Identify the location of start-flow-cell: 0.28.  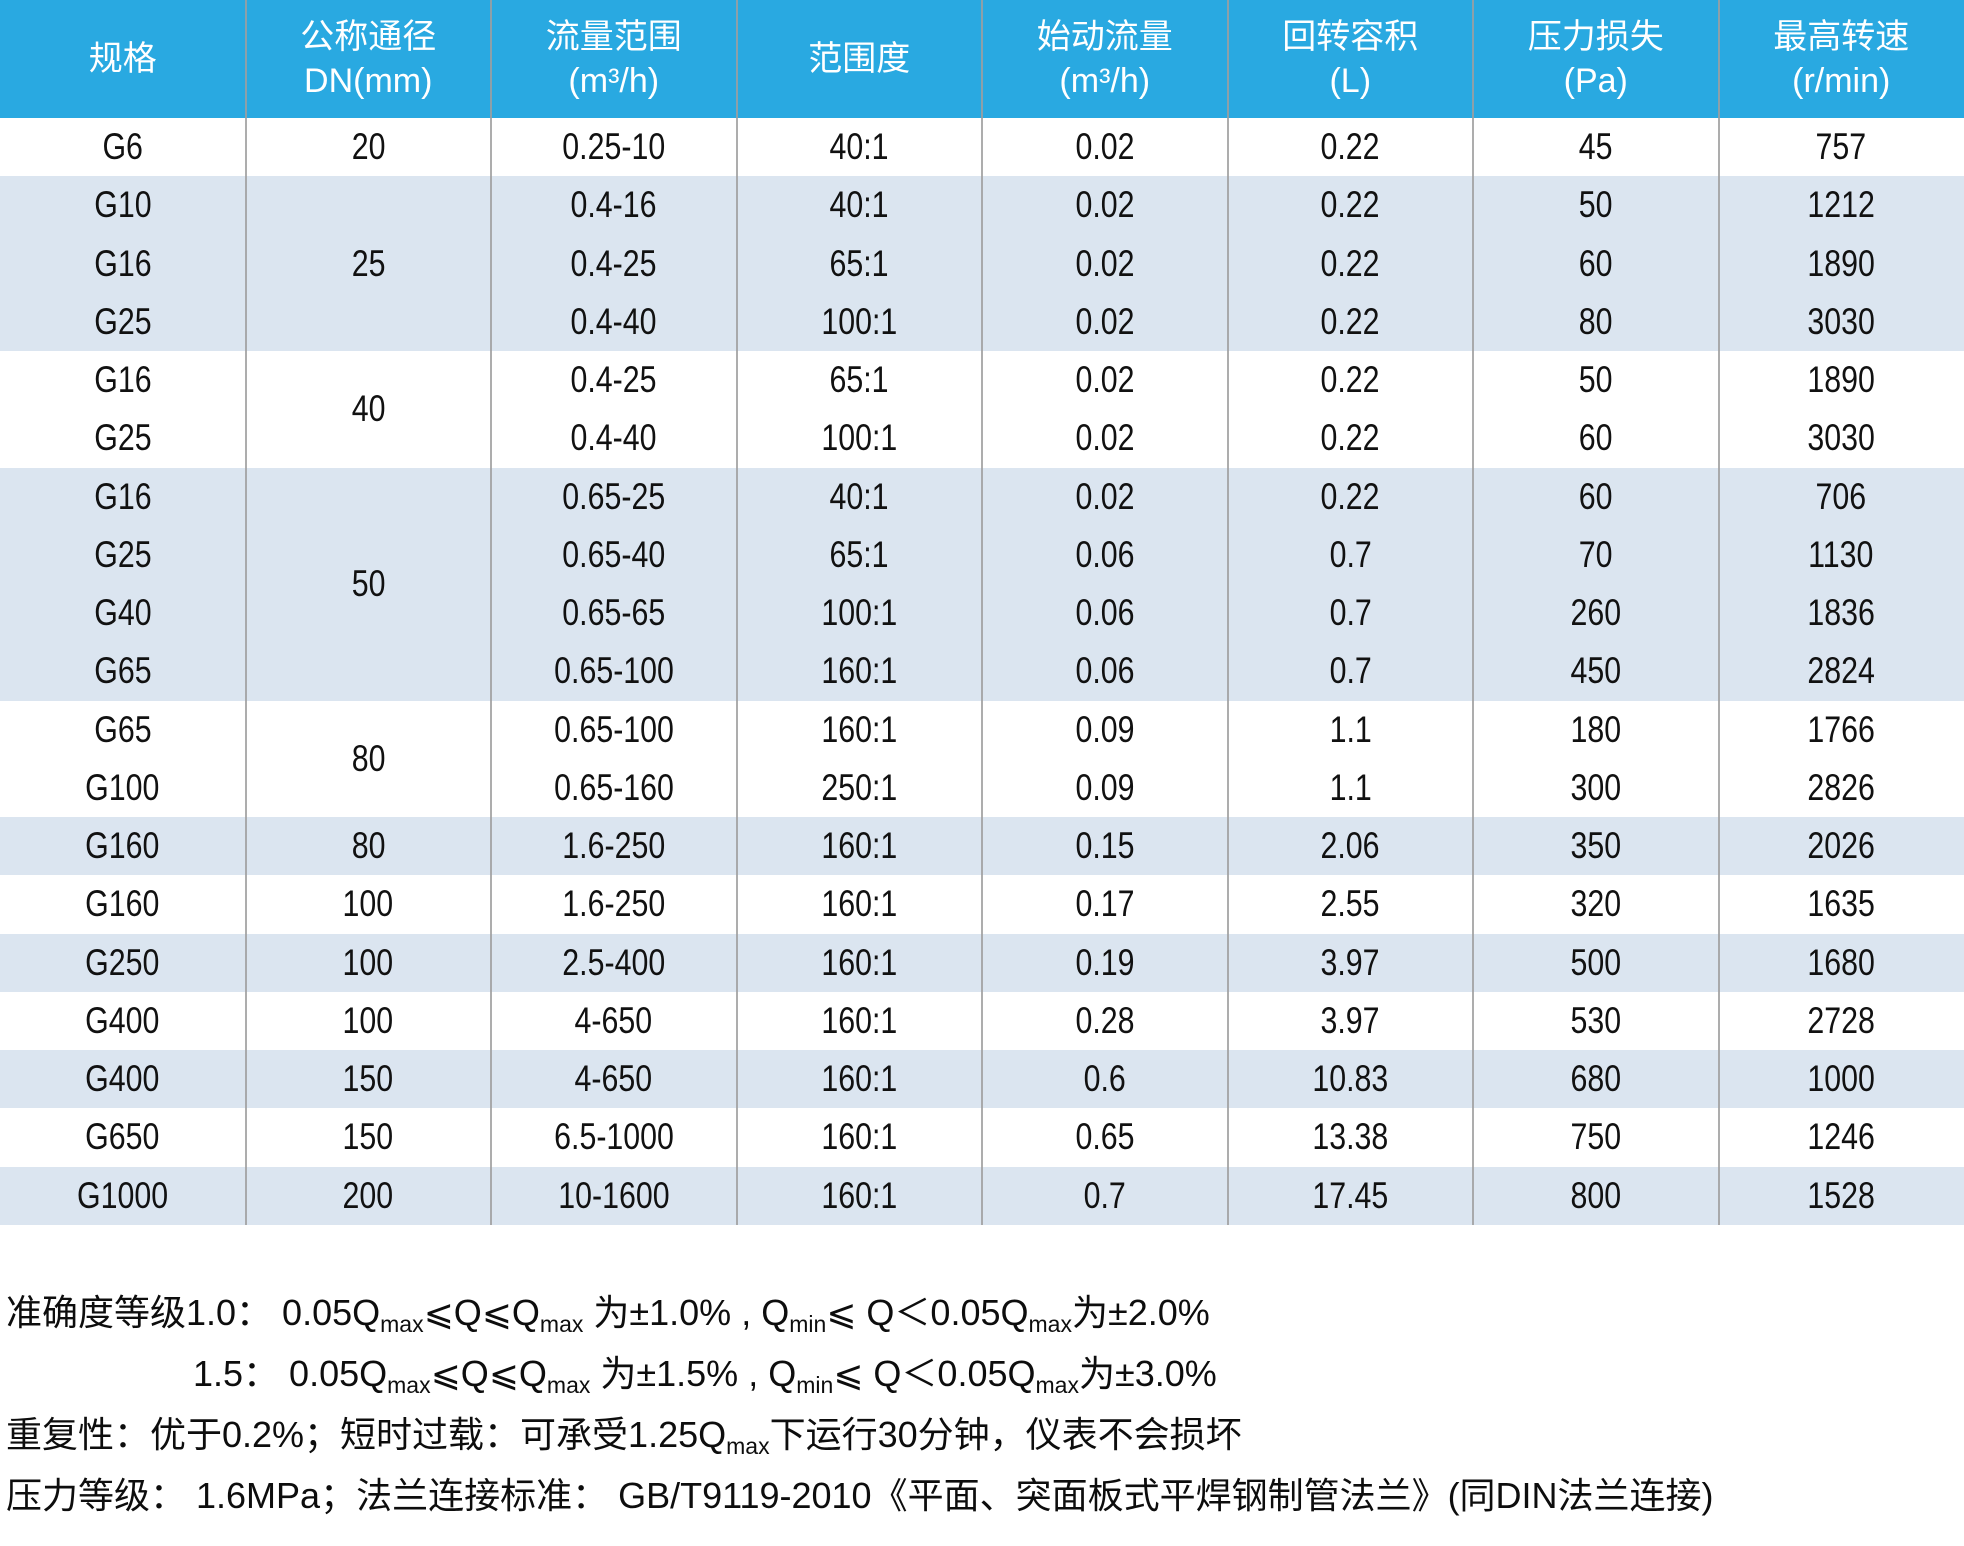
(1105, 1020).